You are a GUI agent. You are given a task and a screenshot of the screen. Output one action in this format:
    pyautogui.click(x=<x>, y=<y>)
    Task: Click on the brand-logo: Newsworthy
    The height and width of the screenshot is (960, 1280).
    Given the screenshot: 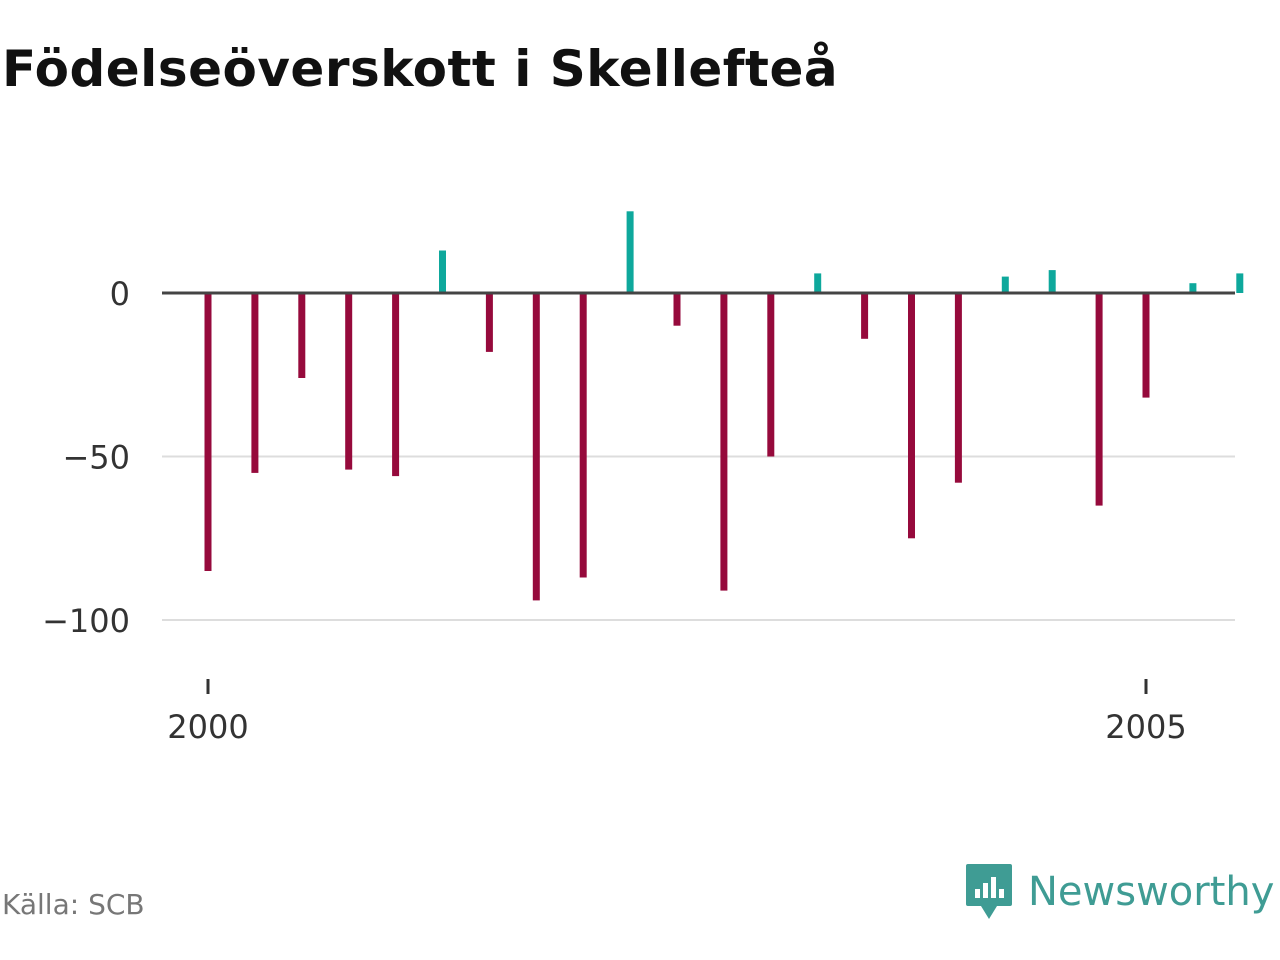 What is the action you would take?
    pyautogui.click(x=1119, y=892)
    